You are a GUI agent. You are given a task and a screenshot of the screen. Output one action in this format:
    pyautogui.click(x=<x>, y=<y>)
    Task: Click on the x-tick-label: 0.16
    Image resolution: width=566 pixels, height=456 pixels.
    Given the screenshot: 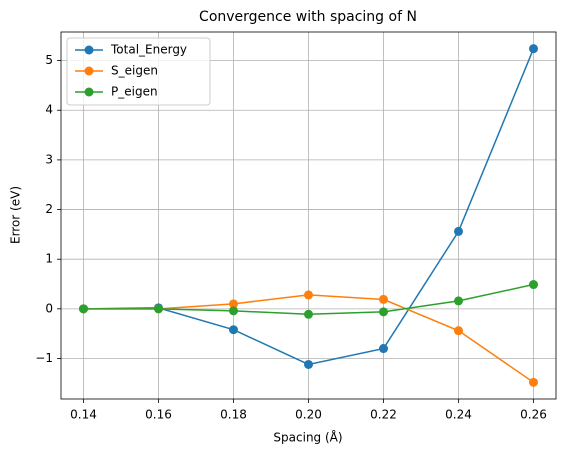 What is the action you would take?
    pyautogui.click(x=158, y=415)
    